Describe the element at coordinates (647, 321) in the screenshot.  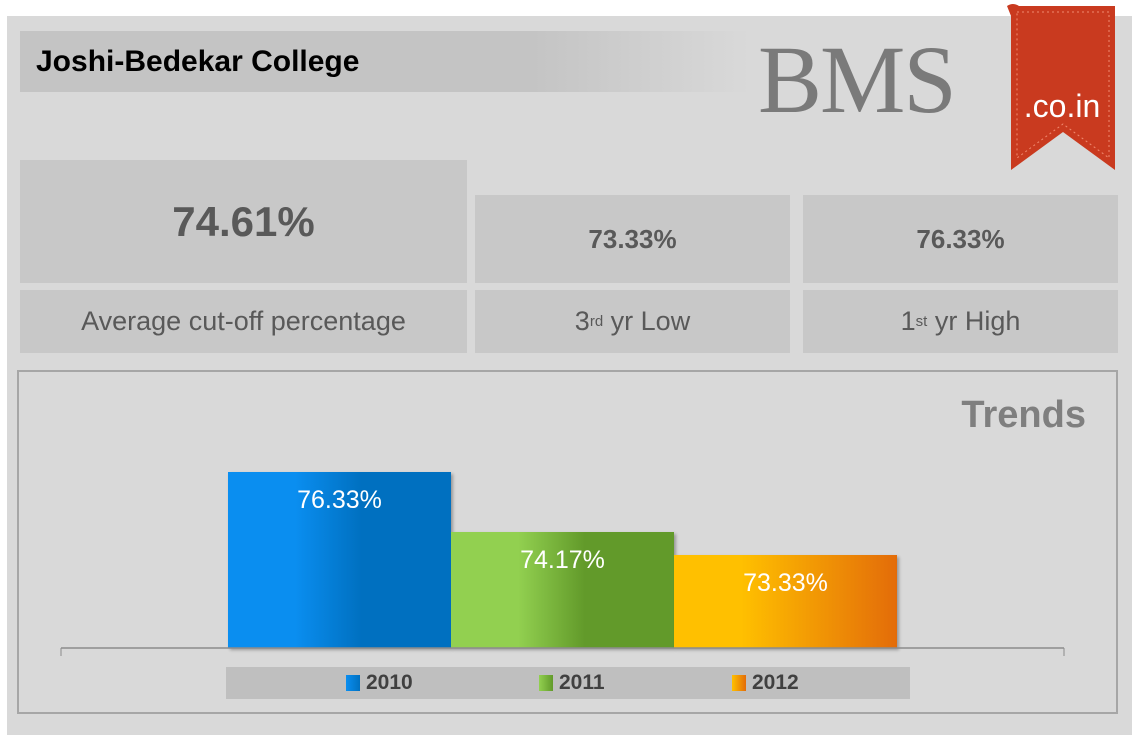
I see `low-label-text: yr Low` at that location.